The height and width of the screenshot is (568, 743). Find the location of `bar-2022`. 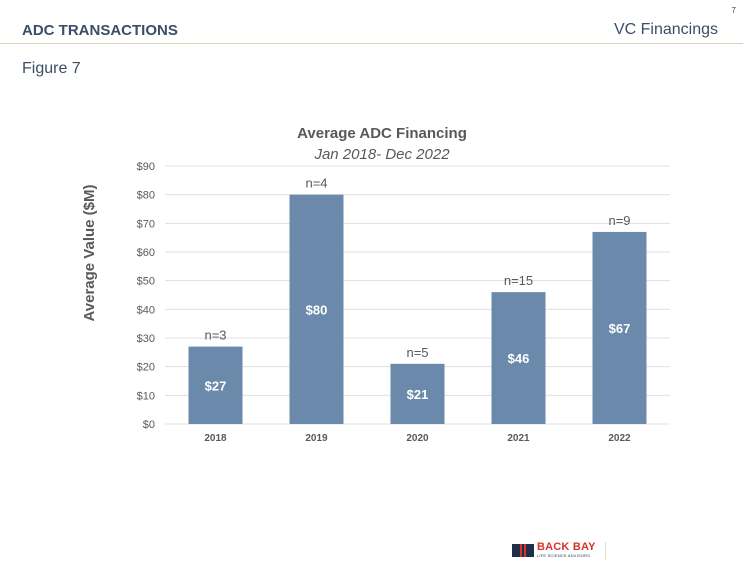

bar-2022 is located at coordinates (619, 327).